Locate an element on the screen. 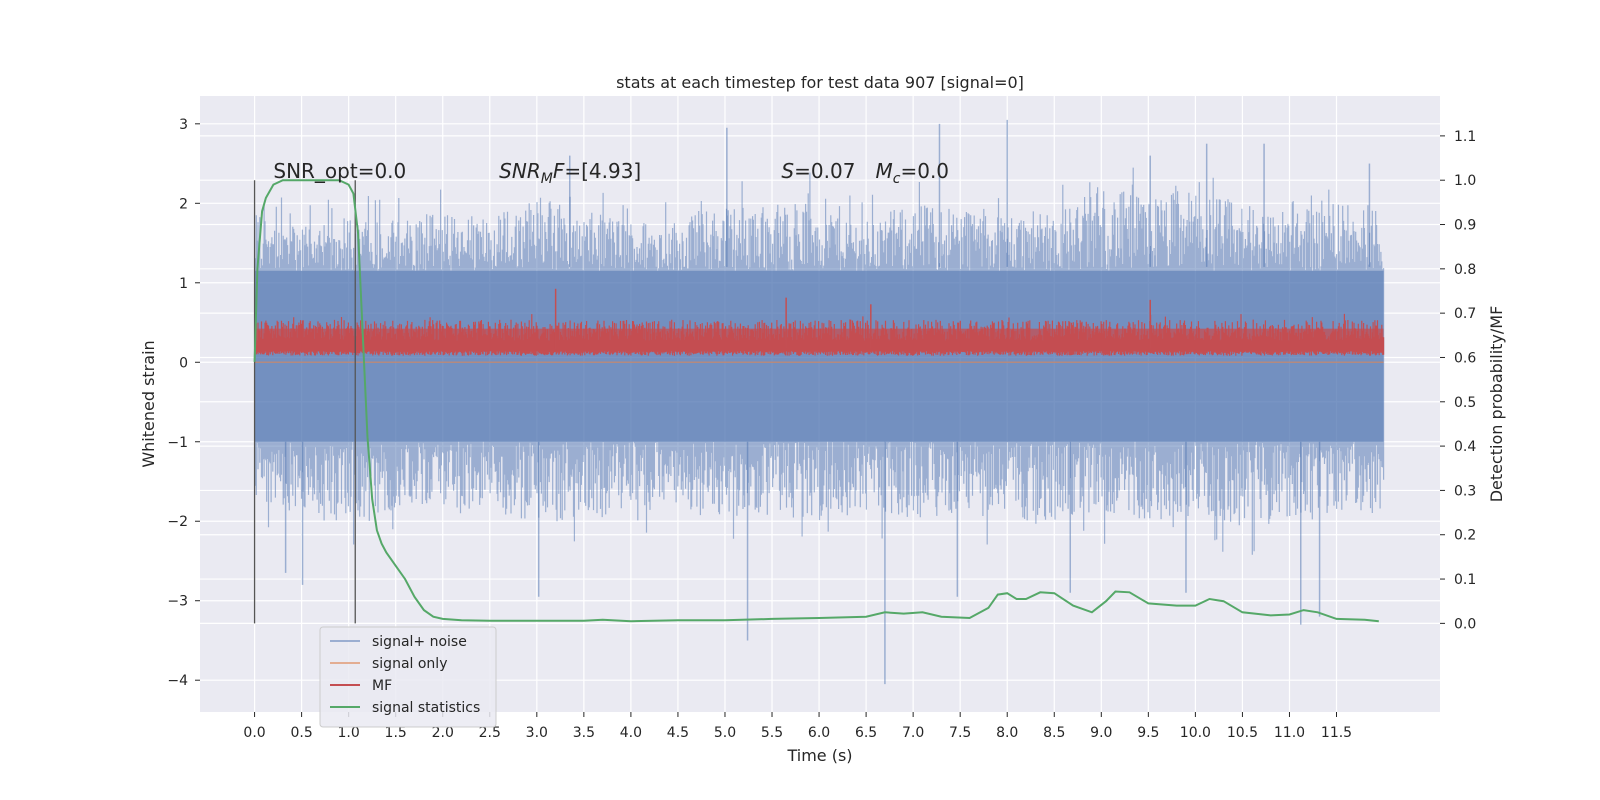 Image resolution: width=1600 pixels, height=800 pixels. legend-label-signal-statistics: signal statistics is located at coordinates (426, 708).